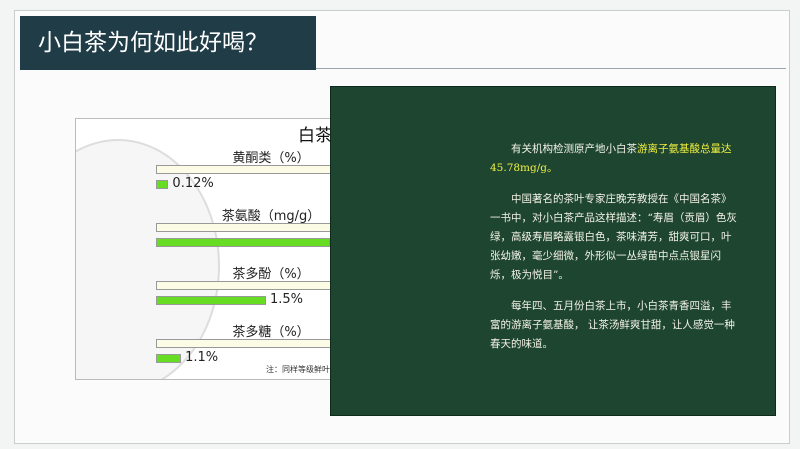 This screenshot has height=449, width=800. Describe the element at coordinates (153, 43) in the screenshot. I see `title: 小白茶为何如此好喝？` at that location.